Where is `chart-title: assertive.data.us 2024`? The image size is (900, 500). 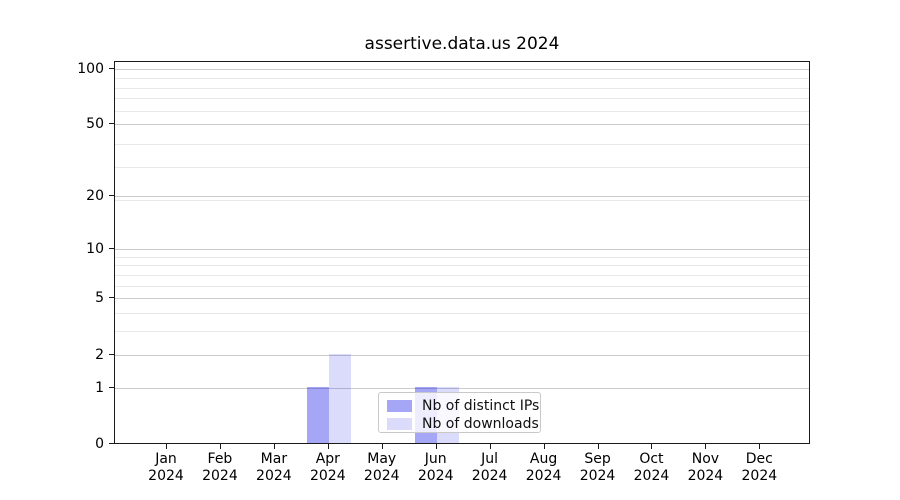 chart-title: assertive.data.us 2024 is located at coordinates (462, 44).